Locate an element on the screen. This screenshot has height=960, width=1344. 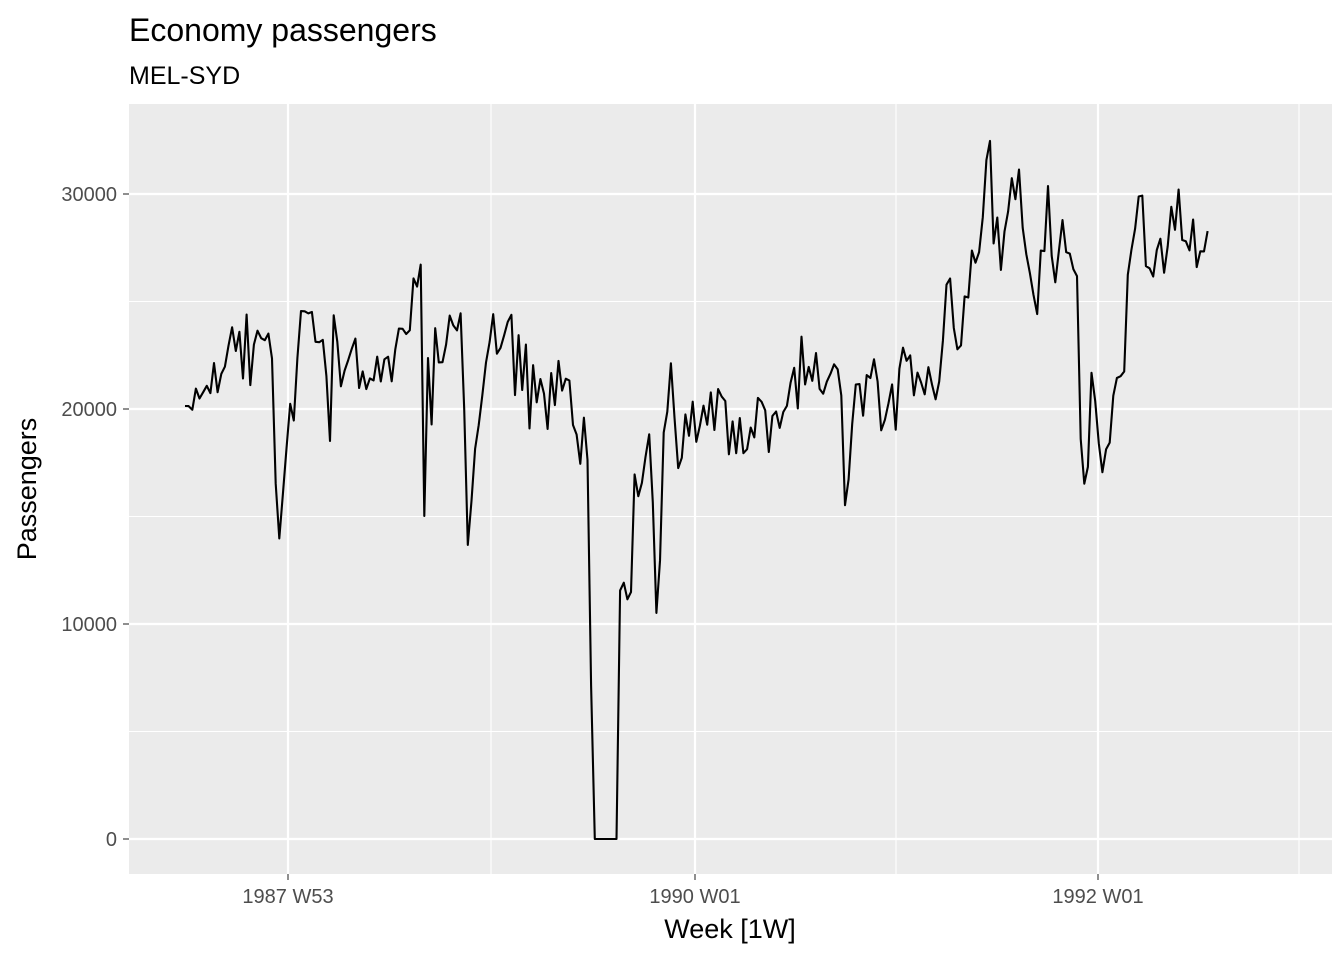
y-tick-label: 30000 is located at coordinates (89, 195).